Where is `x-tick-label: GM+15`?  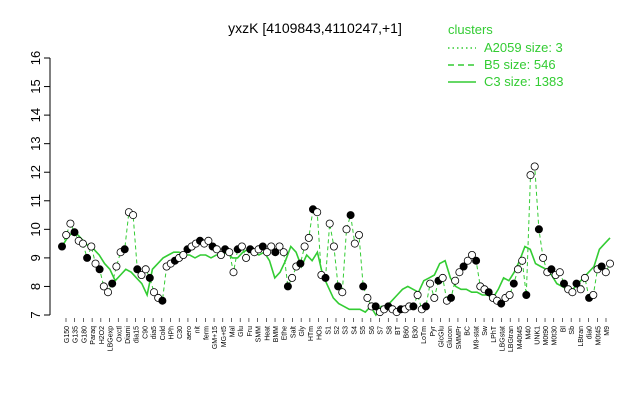
x-tick-label: GM+15 is located at coordinates (215, 337).